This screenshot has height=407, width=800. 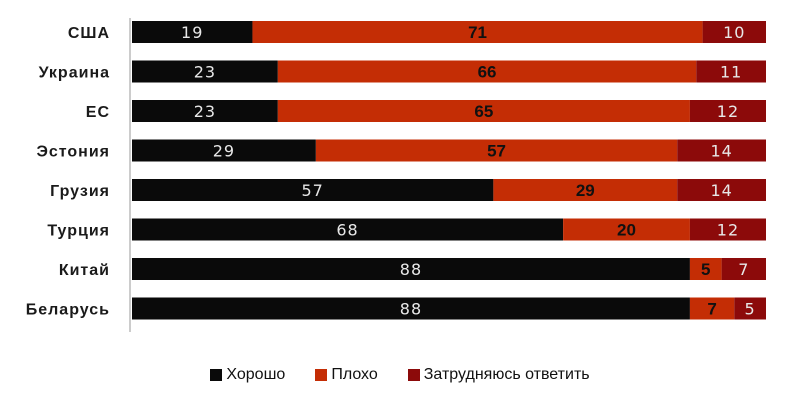 I want to click on data-label-bad: 57, so click(x=496, y=151).